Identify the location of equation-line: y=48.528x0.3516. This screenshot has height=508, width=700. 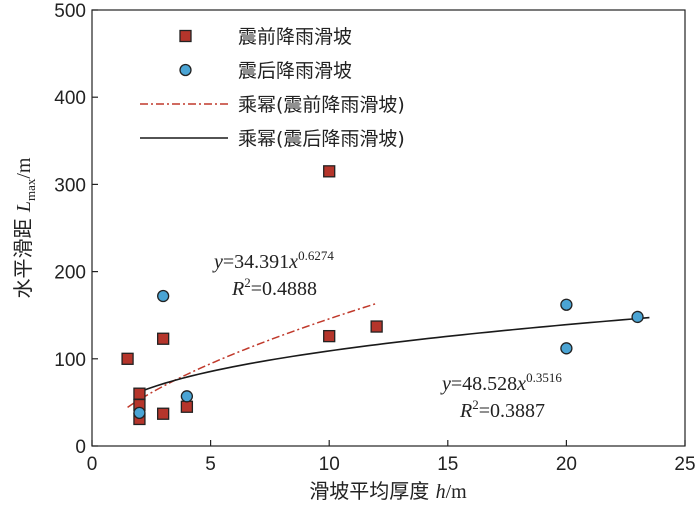
(501, 382).